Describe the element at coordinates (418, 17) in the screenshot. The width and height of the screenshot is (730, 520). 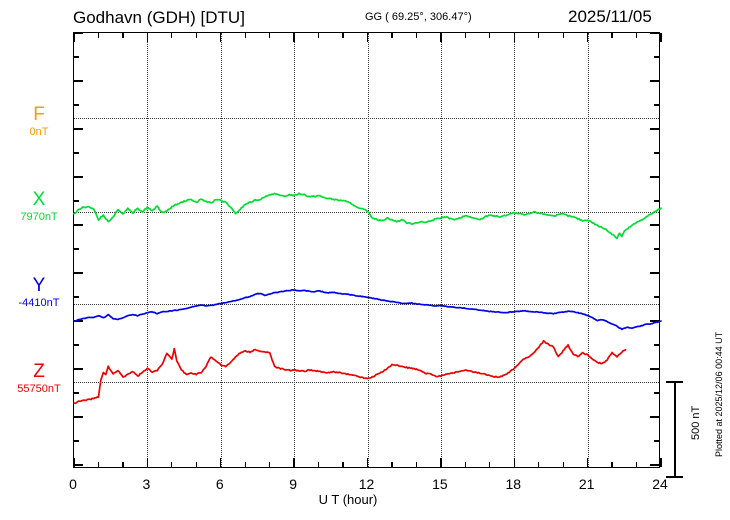
I see `geographic-coordinates: GG ( 69.25°, 306.47°)` at that location.